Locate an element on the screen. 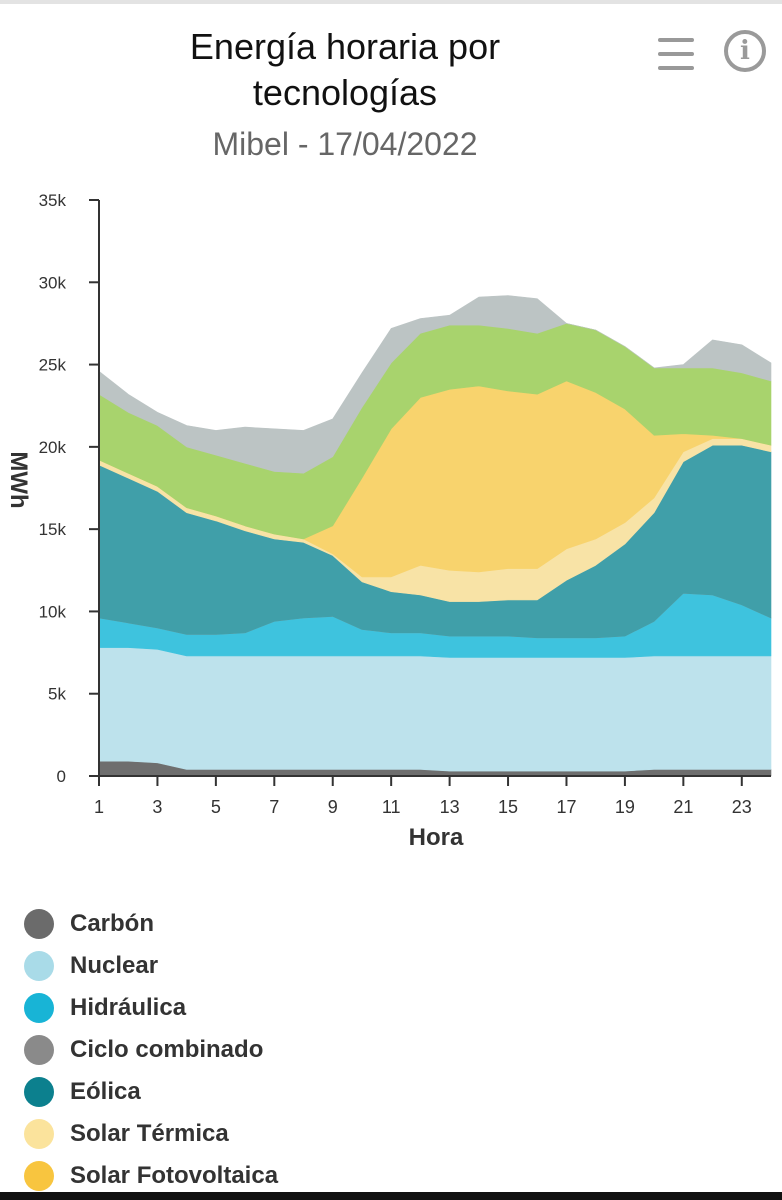 This screenshot has width=782, height=1200. y-axis-title: MWh is located at coordinates (18, 479).